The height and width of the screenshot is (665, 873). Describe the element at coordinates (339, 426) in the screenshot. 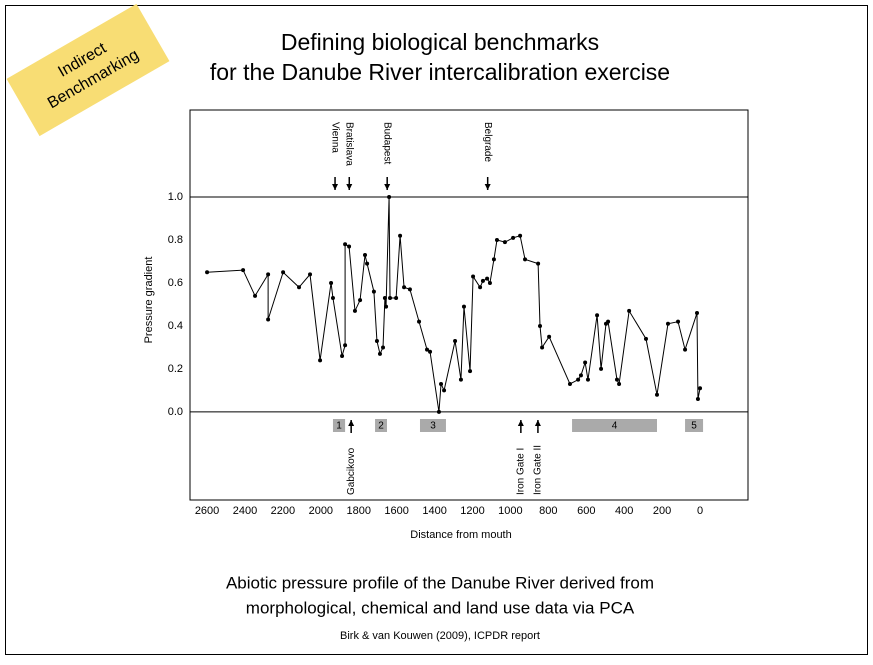

I see `zone-label: 1` at that location.